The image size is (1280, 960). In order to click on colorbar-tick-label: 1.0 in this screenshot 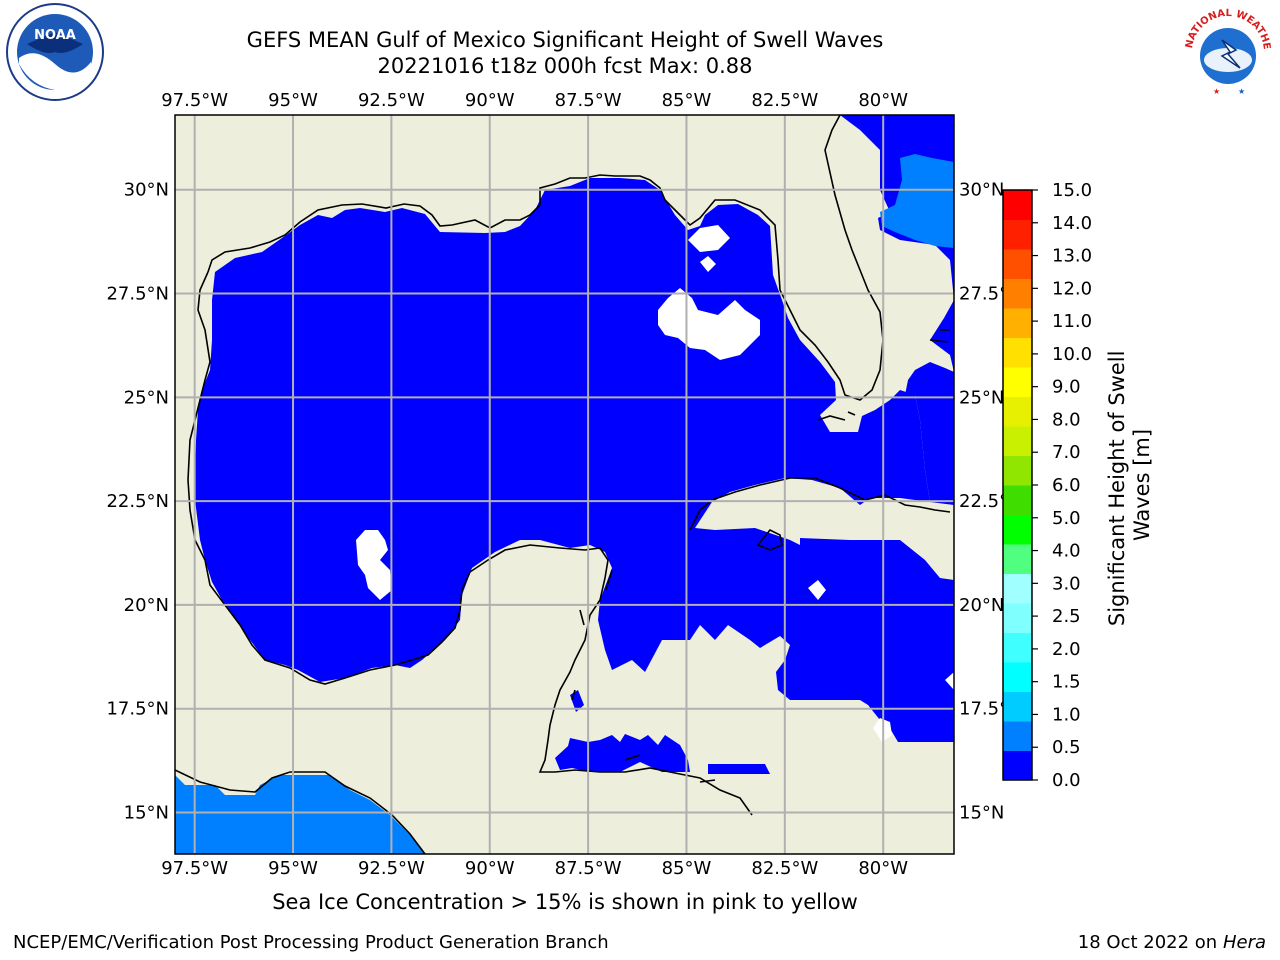, I will do `click(1066, 714)`.